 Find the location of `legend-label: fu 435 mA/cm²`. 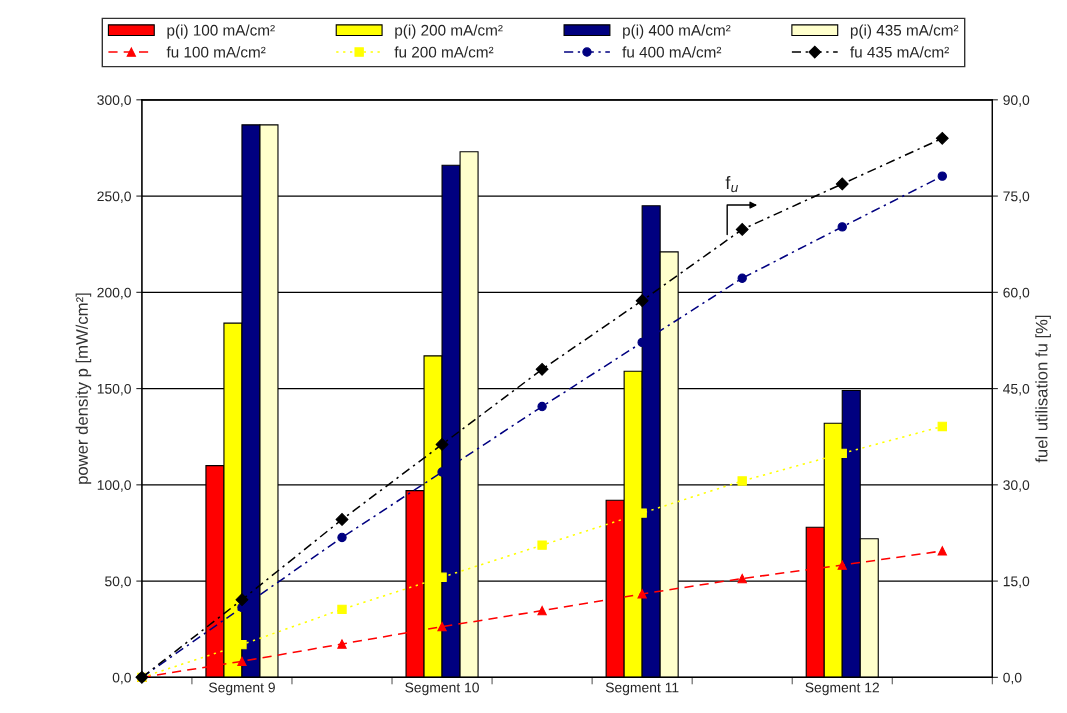

legend-label: fu 435 mA/cm² is located at coordinates (899, 52).